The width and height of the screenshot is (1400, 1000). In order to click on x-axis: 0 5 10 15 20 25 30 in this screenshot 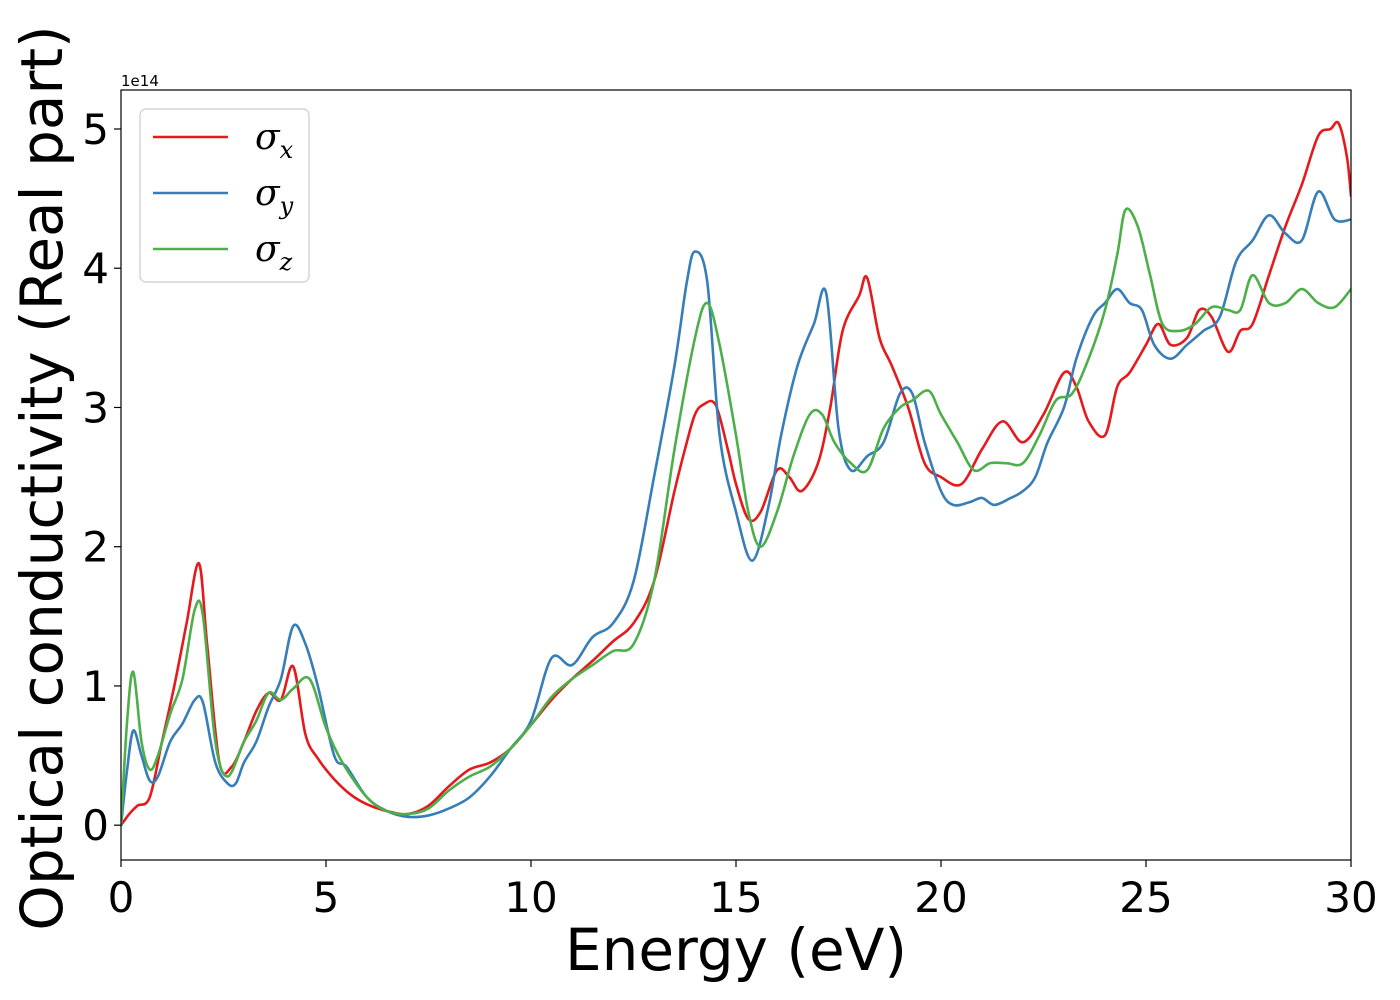, I will do `click(743, 891)`.